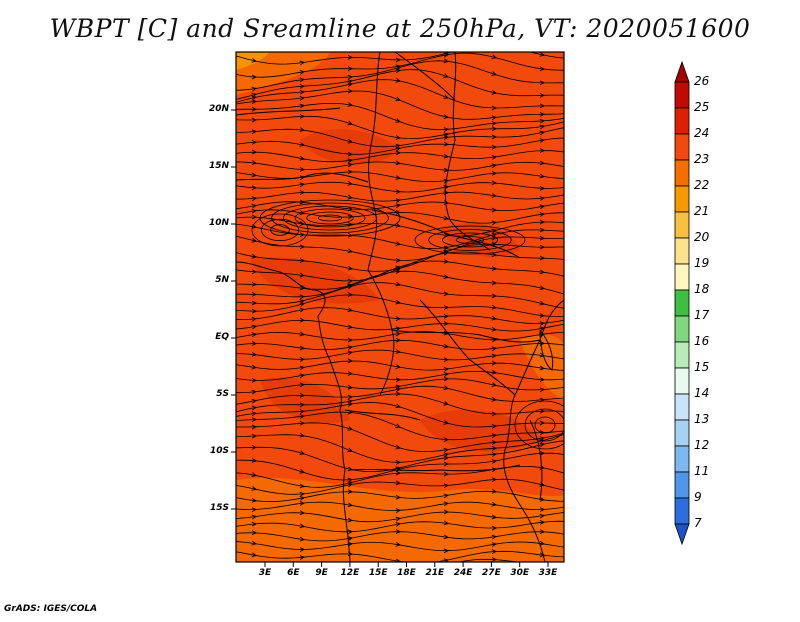 The width and height of the screenshot is (800, 622). I want to click on colorbar-level-label: 17, so click(702, 315).